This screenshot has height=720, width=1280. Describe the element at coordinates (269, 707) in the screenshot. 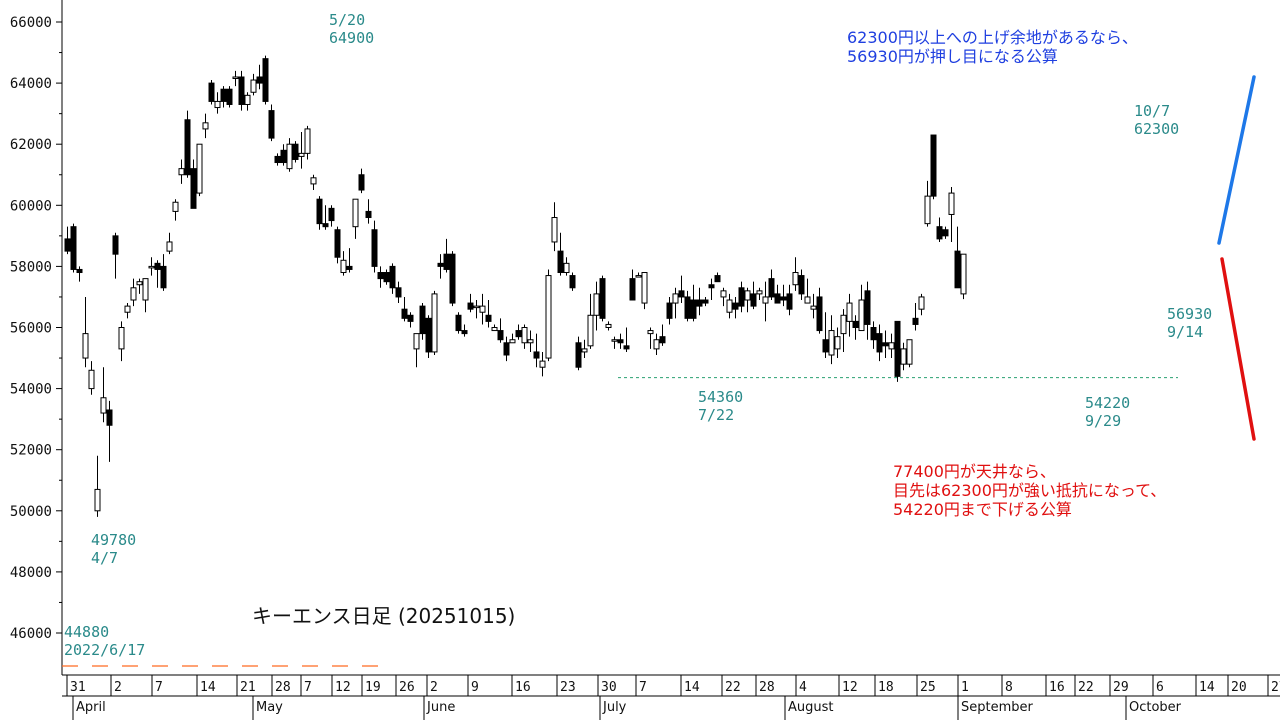

I see `month-label: May` at that location.